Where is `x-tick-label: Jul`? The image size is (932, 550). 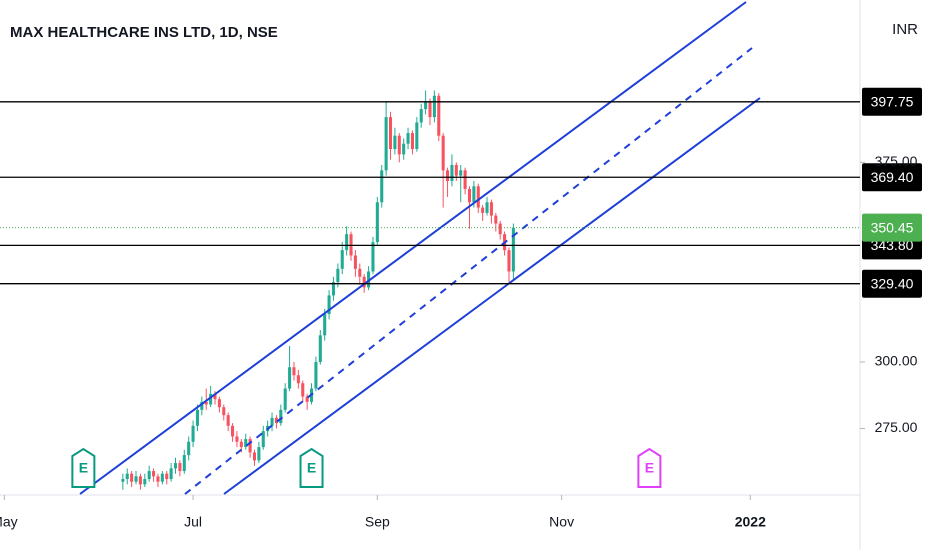
x-tick-label: Jul is located at coordinates (193, 522).